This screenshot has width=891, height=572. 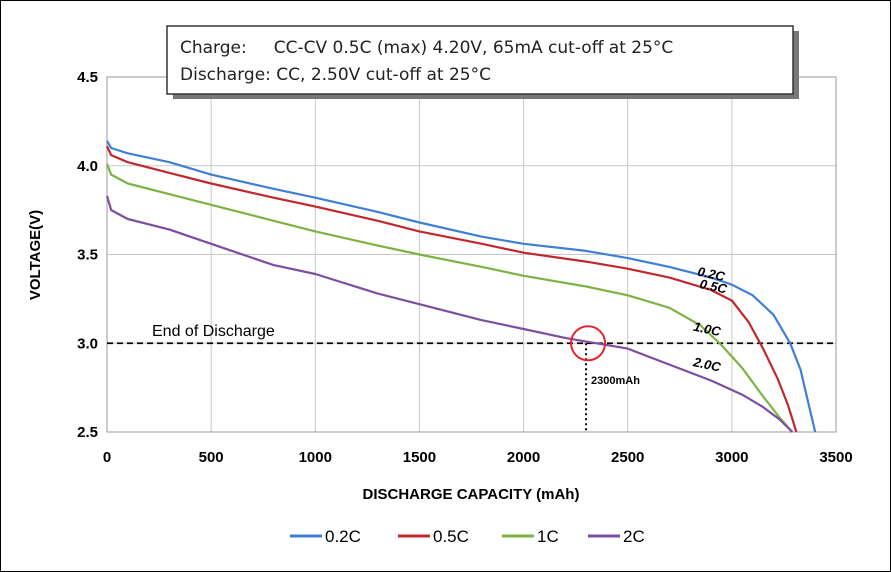 What do you see at coordinates (711, 274) in the screenshot?
I see `curve-label-0-2C: 0.2C` at bounding box center [711, 274].